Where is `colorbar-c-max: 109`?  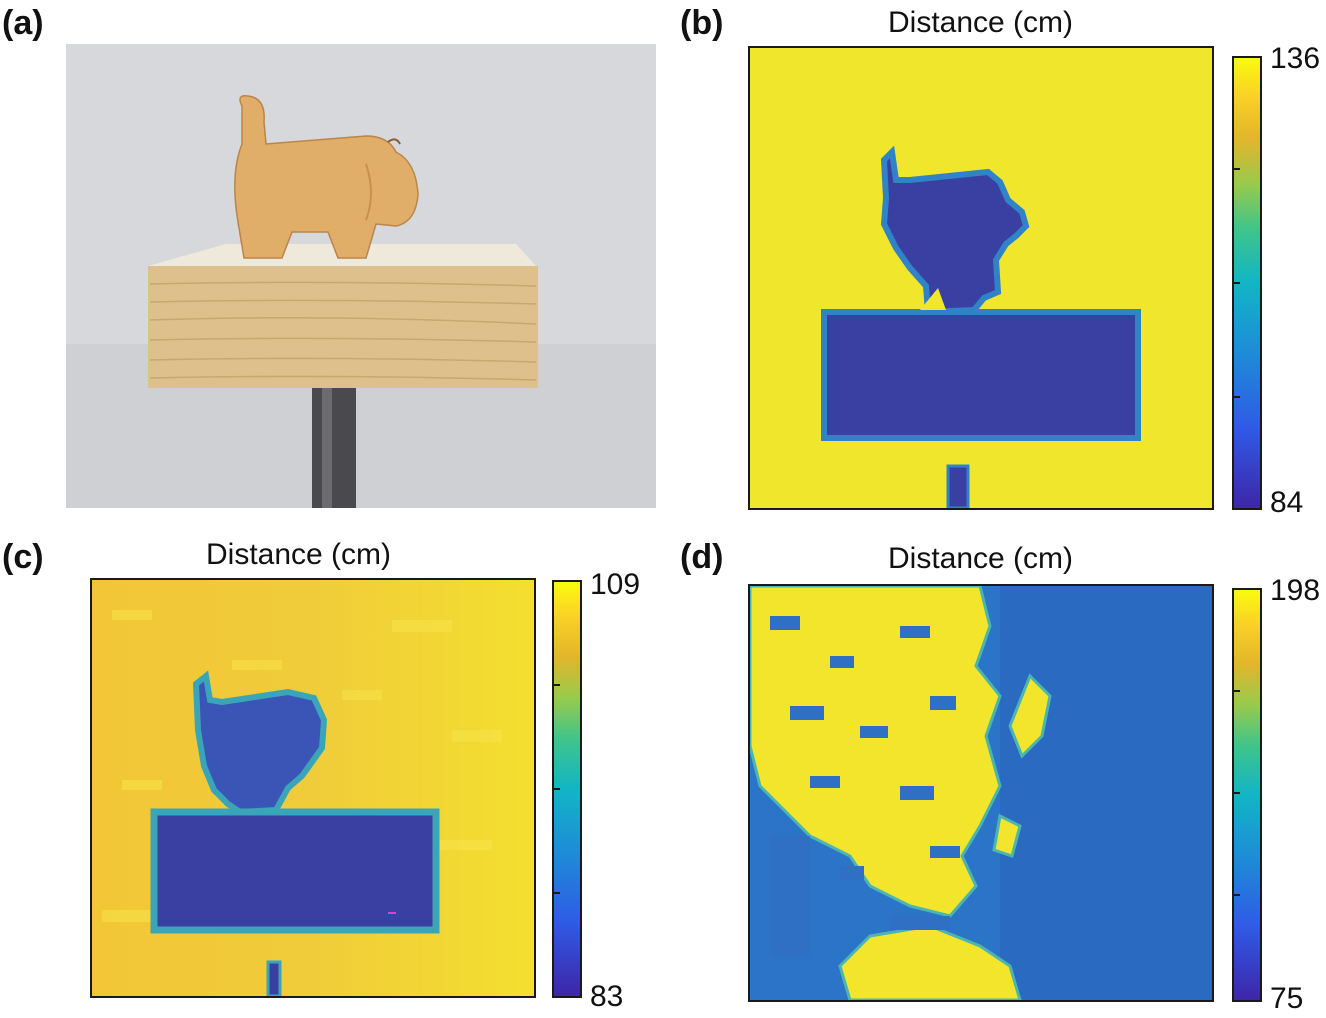
colorbar-c-max: 109 is located at coordinates (615, 584).